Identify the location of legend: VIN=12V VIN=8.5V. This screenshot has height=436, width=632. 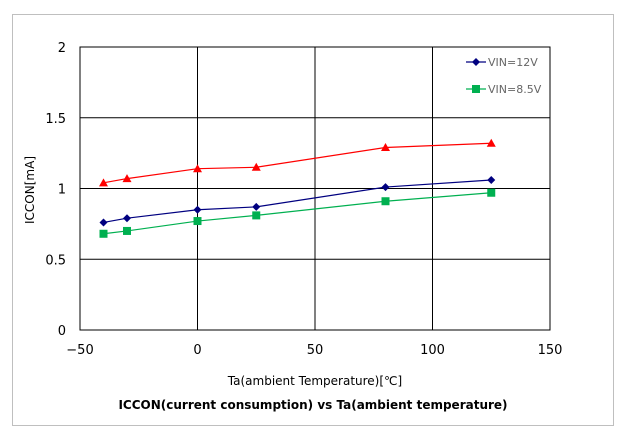
(504, 76).